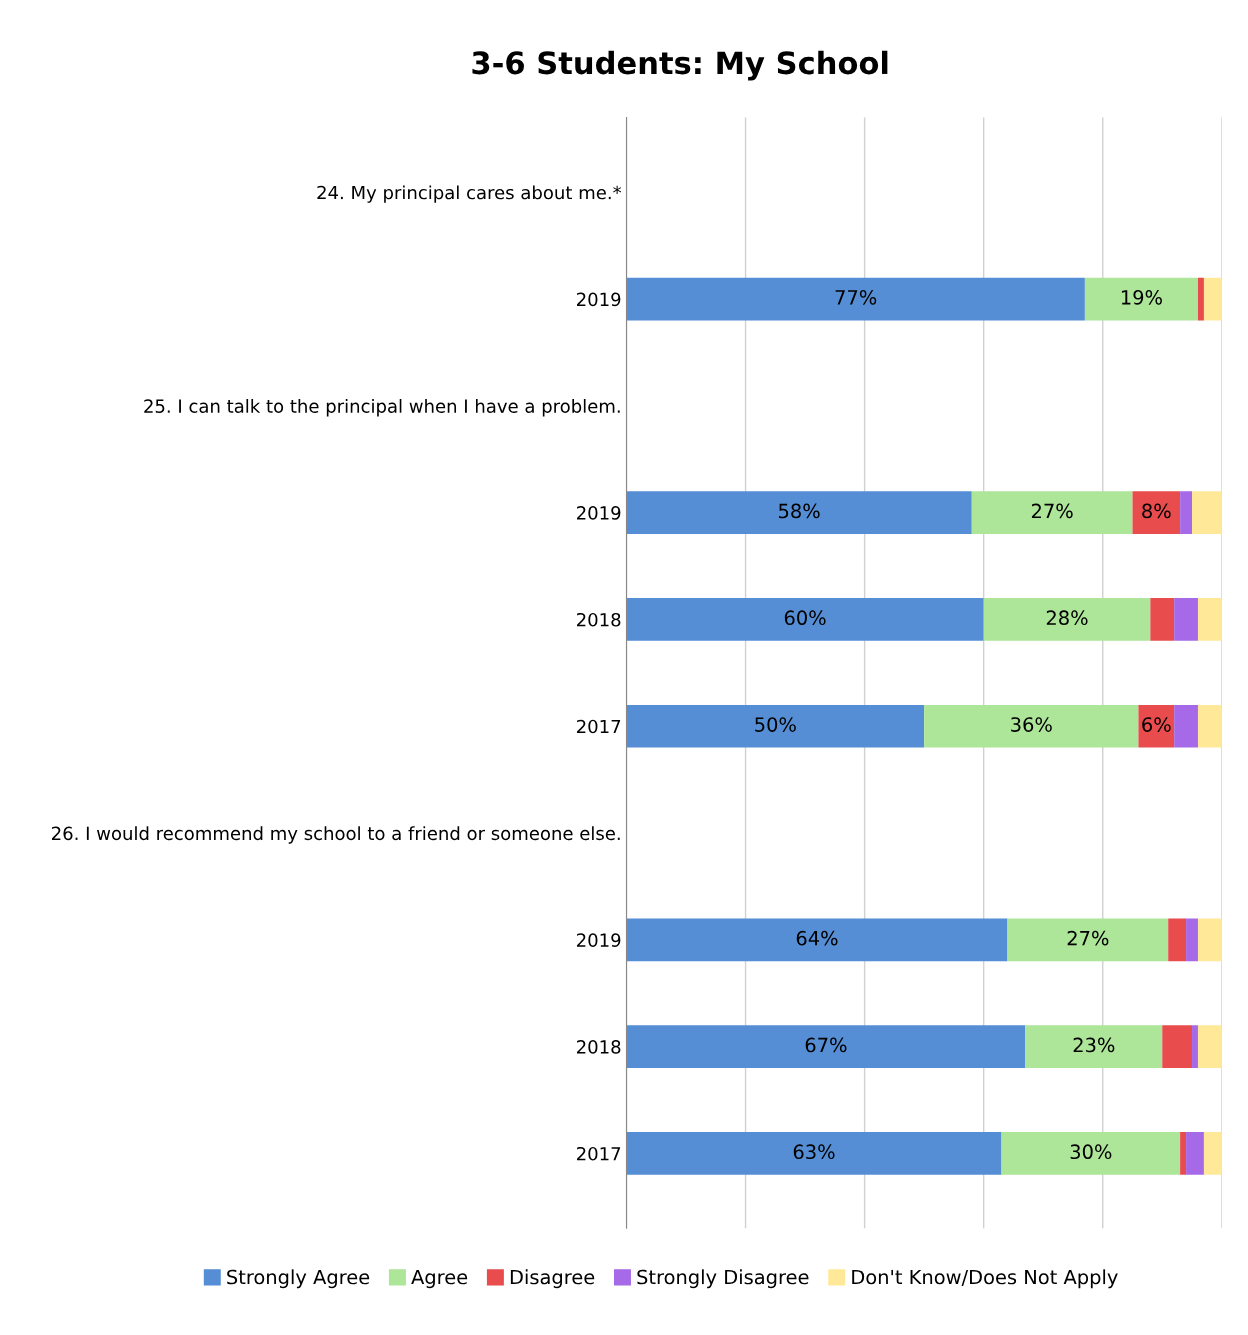 The height and width of the screenshot is (1335, 1248). I want to click on data-label: 77%, so click(856, 297).